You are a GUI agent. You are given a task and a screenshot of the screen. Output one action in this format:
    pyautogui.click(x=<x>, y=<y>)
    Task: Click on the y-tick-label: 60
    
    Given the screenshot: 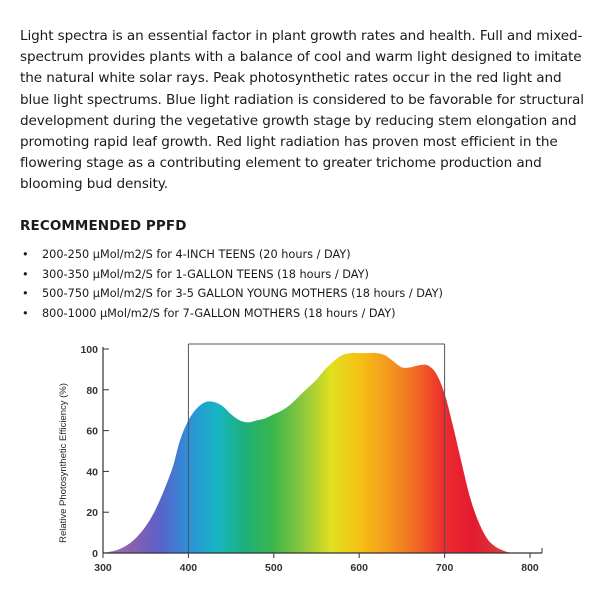 What is the action you would take?
    pyautogui.click(x=92, y=432)
    